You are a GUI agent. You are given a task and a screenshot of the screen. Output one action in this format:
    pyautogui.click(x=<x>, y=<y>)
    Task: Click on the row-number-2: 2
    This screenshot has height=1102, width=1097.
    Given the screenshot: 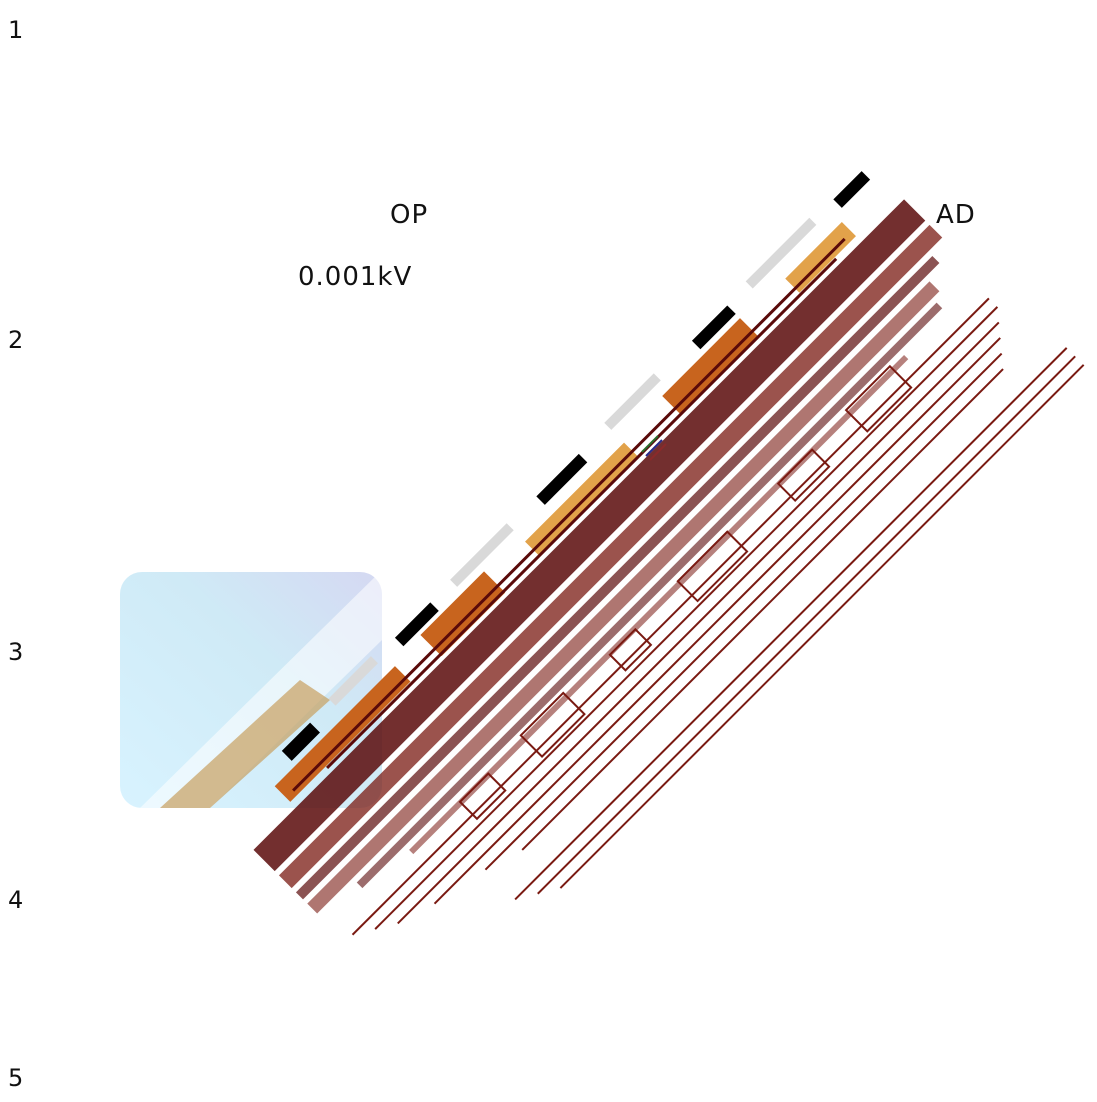 What is the action you would take?
    pyautogui.click(x=16, y=340)
    